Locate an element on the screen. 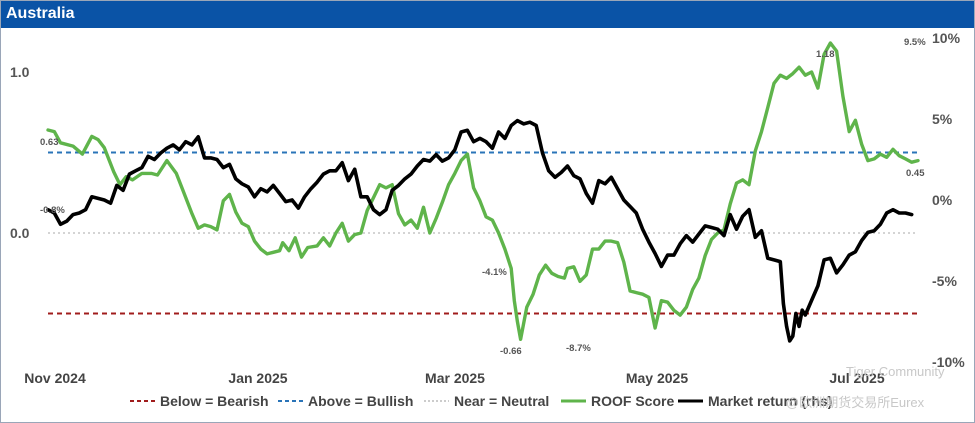  y-left-tick-label: 0.0 is located at coordinates (20, 233).